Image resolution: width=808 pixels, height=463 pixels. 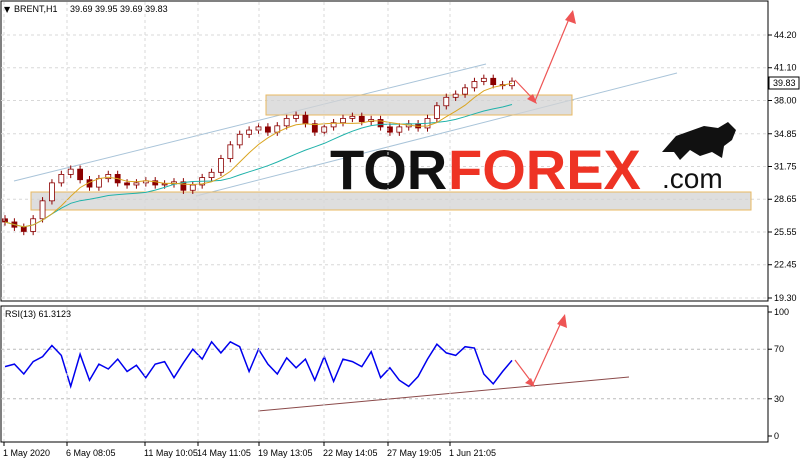 I want to click on time-tick-label: 27 May 19:05, so click(x=414, y=453).